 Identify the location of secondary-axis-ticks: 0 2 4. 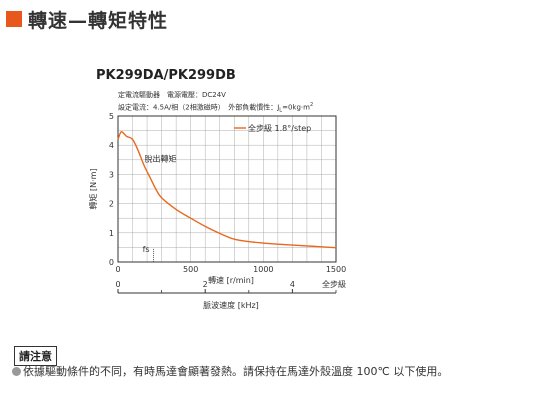
(226, 286).